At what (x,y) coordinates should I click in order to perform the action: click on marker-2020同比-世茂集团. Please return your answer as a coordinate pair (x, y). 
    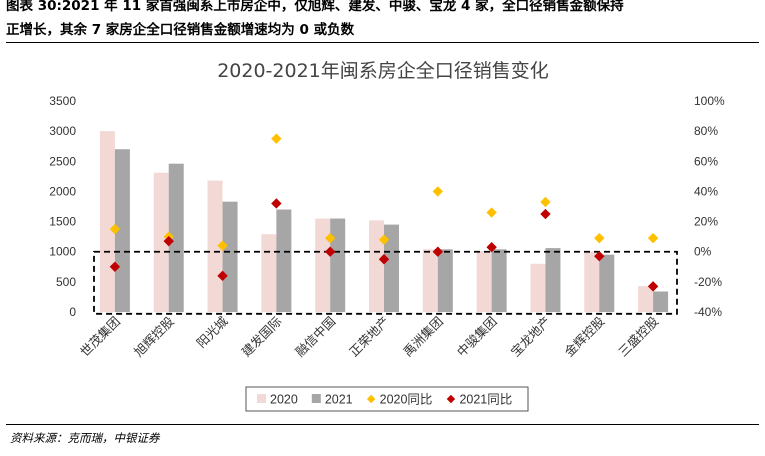
    Looking at the image, I should click on (115, 229).